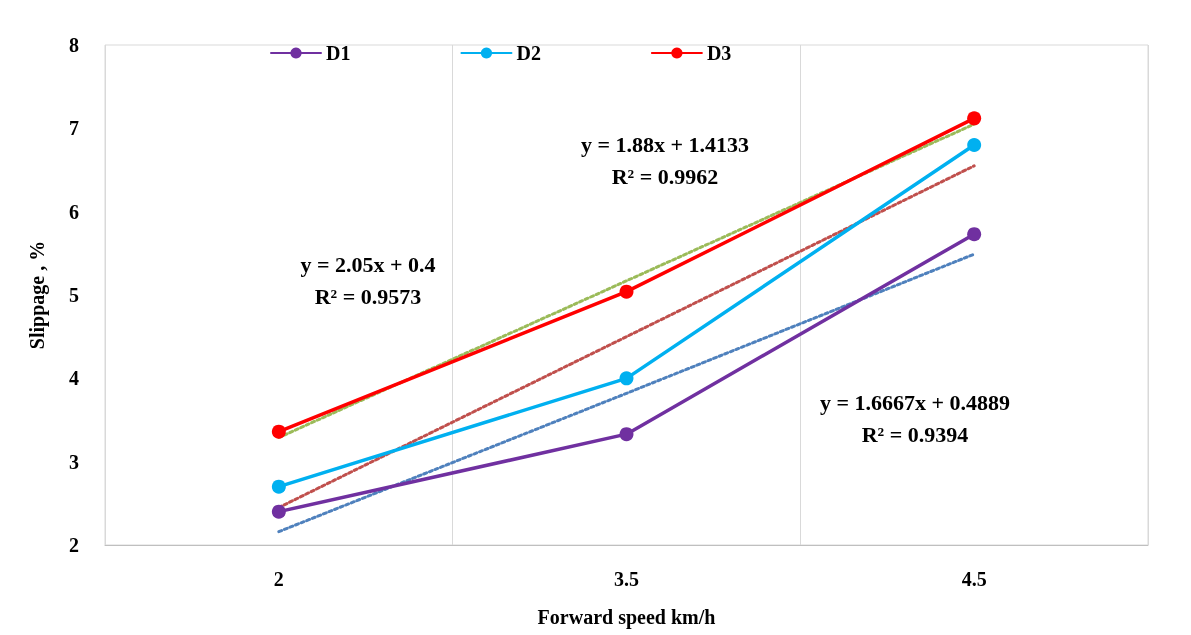 The width and height of the screenshot is (1191, 635). What do you see at coordinates (626, 617) in the screenshot?
I see `x-axis-title: Forward speed km/h` at bounding box center [626, 617].